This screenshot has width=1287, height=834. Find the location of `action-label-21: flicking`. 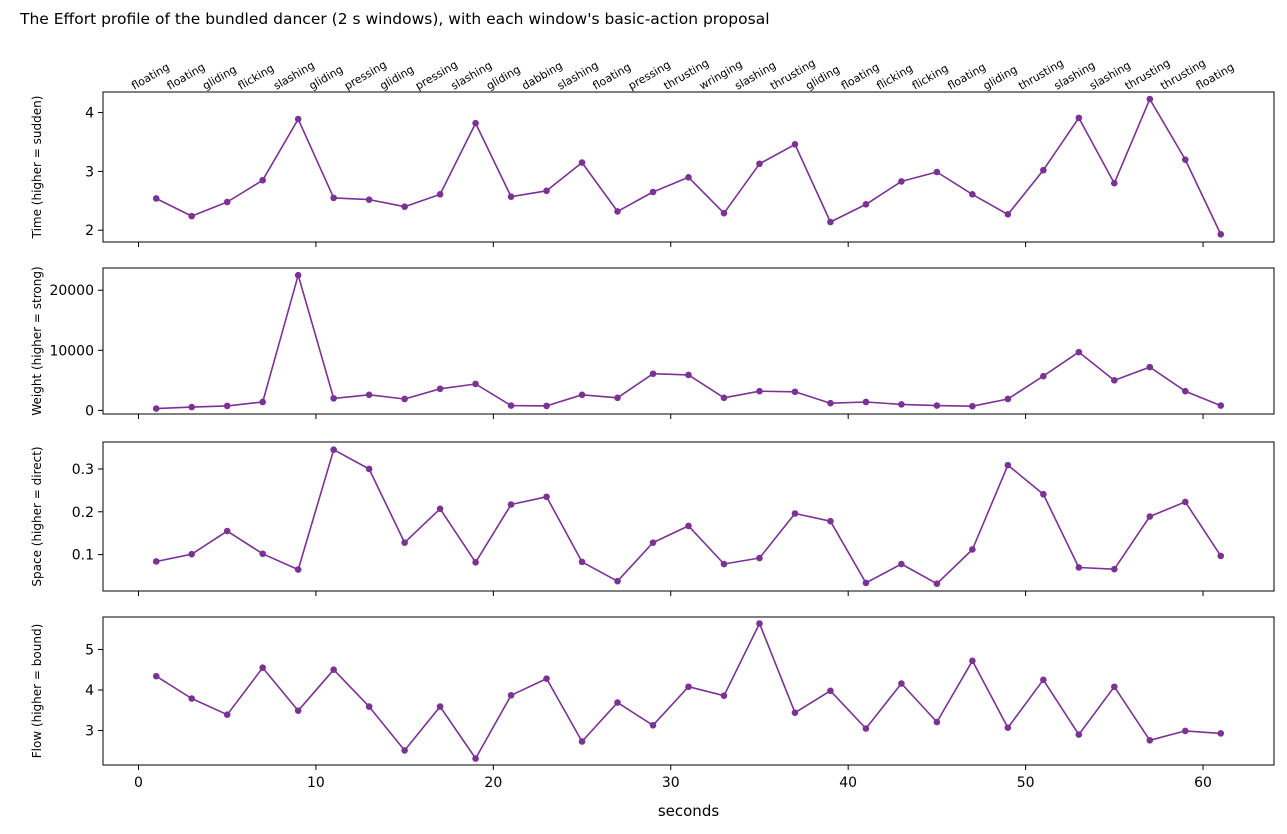

action-label-21: flicking is located at coordinates (894, 77).